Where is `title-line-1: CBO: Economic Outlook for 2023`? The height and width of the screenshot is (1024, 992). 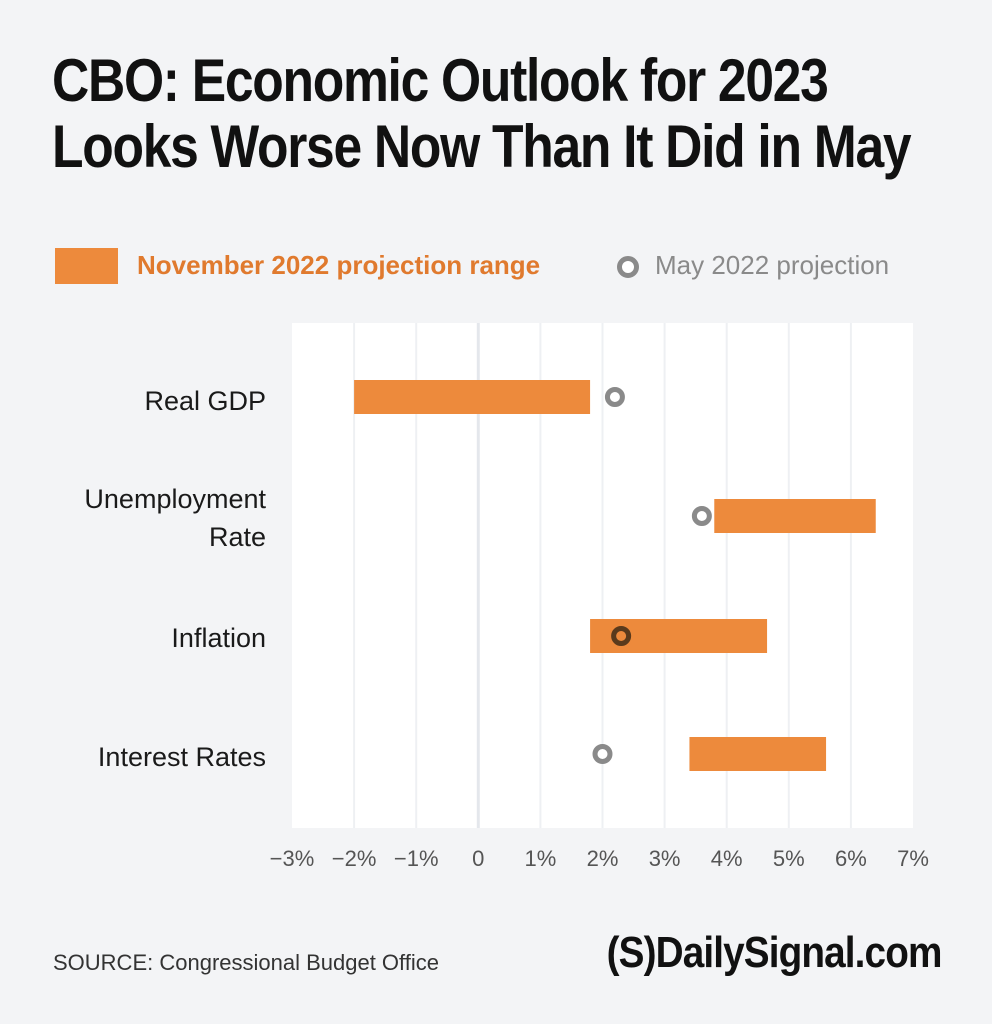 title-line-1: CBO: Economic Outlook for 2023 is located at coordinates (440, 80).